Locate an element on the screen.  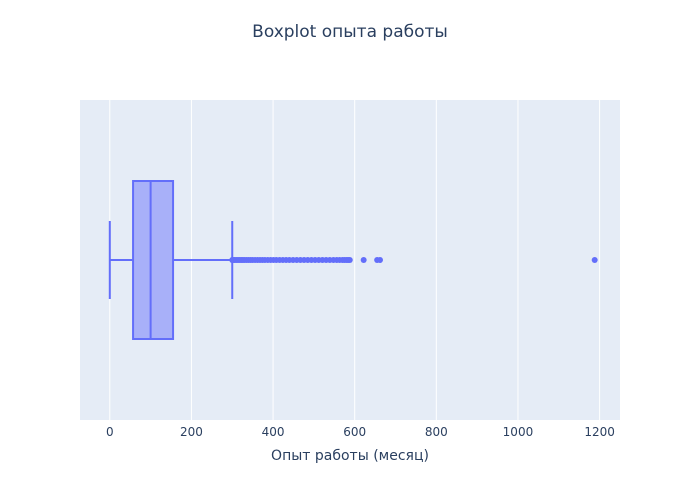
x-tick-label: 400 is located at coordinates (273, 432).